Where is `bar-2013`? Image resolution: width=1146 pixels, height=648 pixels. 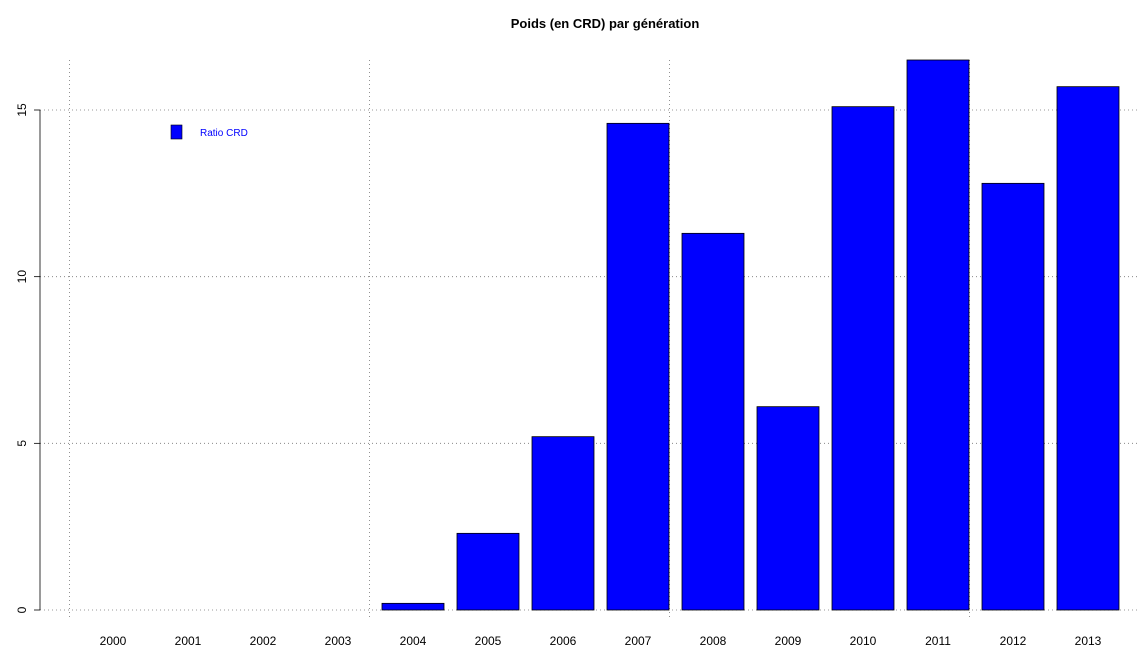
bar-2013 is located at coordinates (1088, 348).